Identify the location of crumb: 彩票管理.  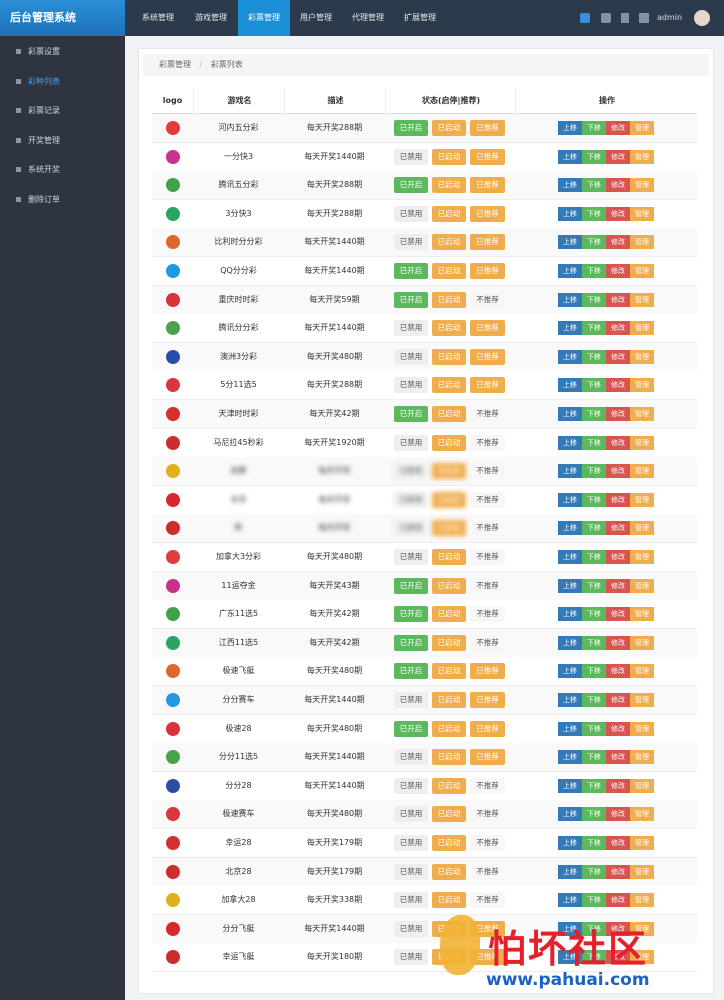
(175, 64).